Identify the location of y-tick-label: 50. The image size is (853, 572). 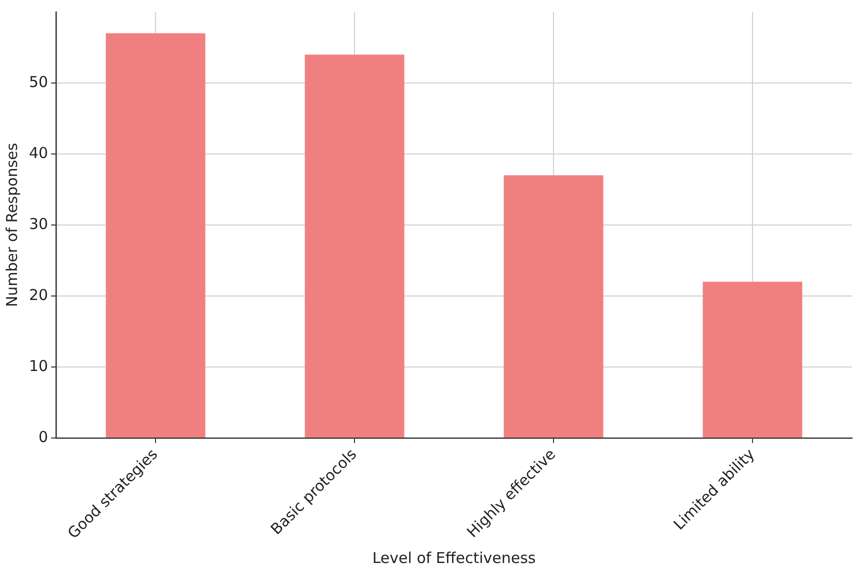
(38, 81).